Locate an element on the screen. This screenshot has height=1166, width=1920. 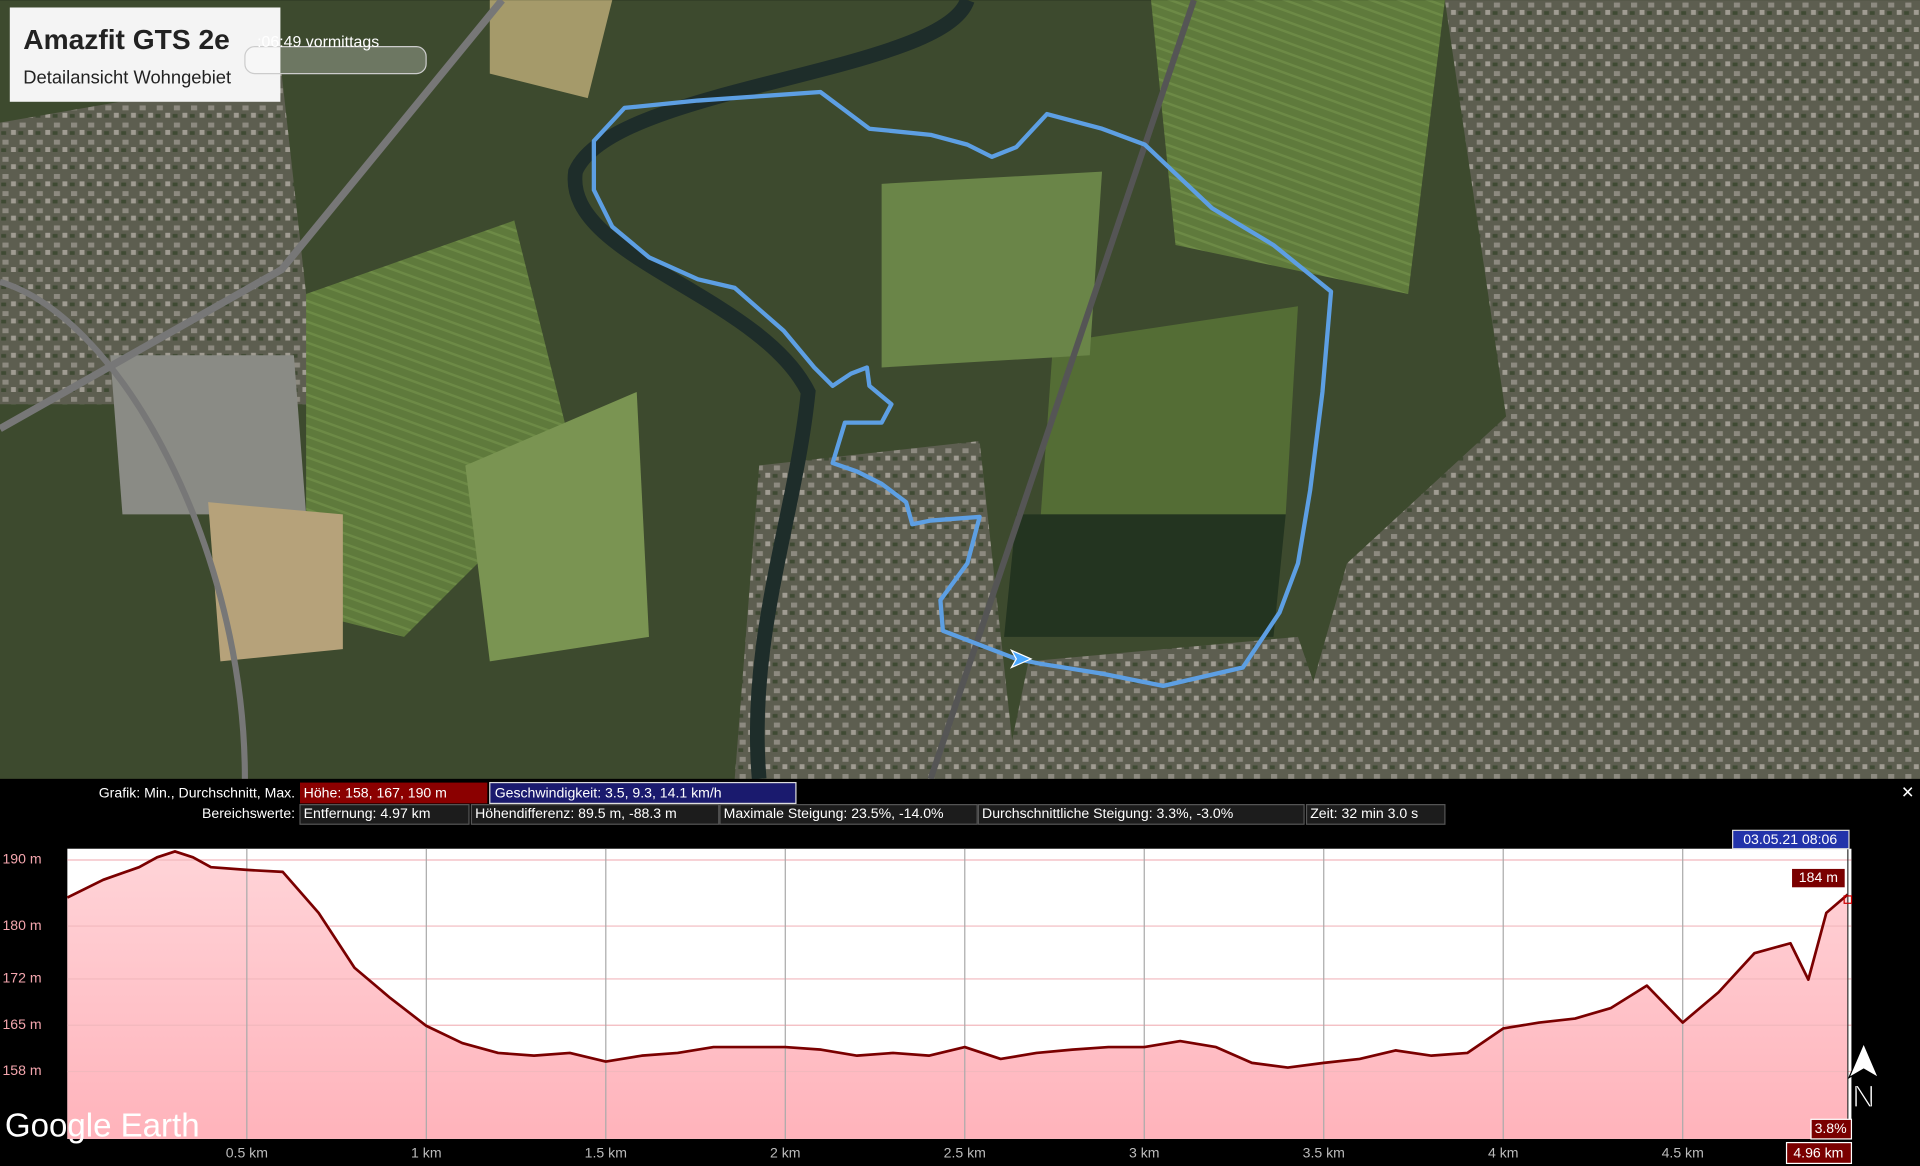
graph-label: Grafik: Min., Durchschnitt, Max. is located at coordinates (197, 792).